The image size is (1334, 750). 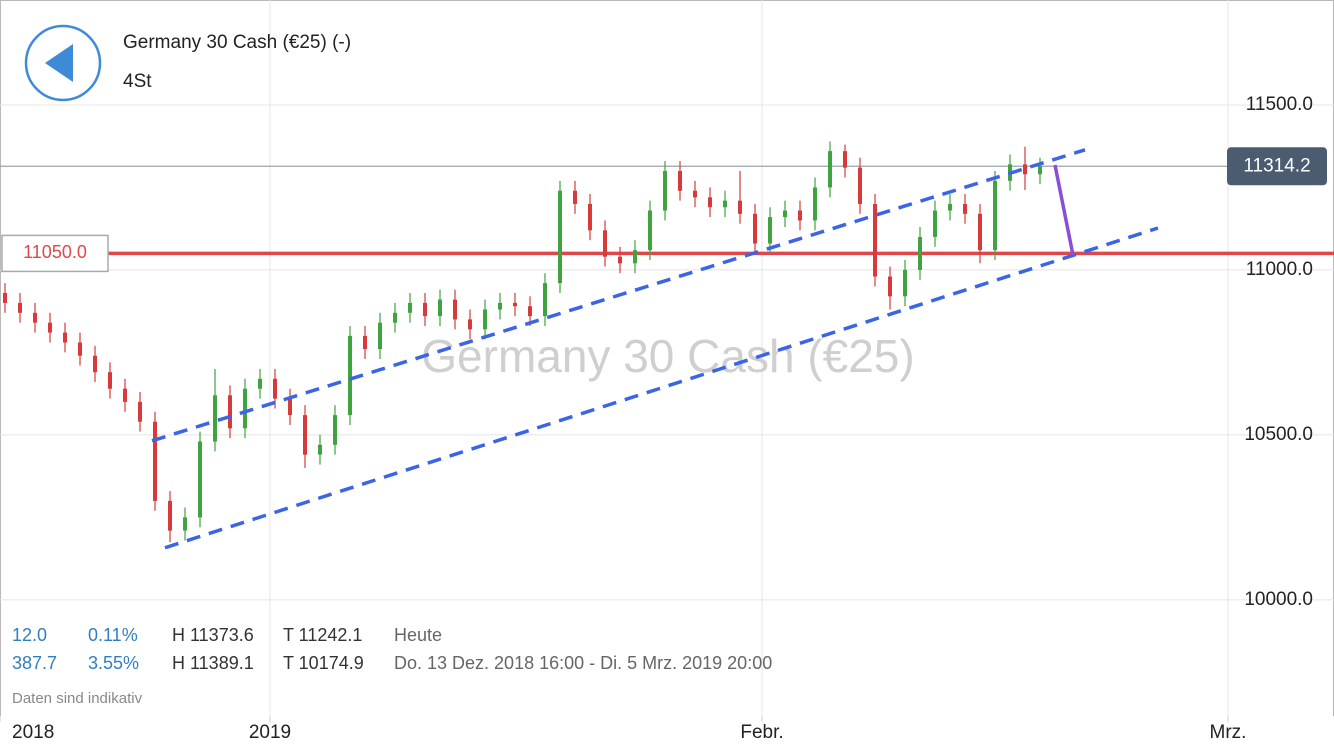 I want to click on y-tick-label: 10000.0, so click(x=1278, y=599).